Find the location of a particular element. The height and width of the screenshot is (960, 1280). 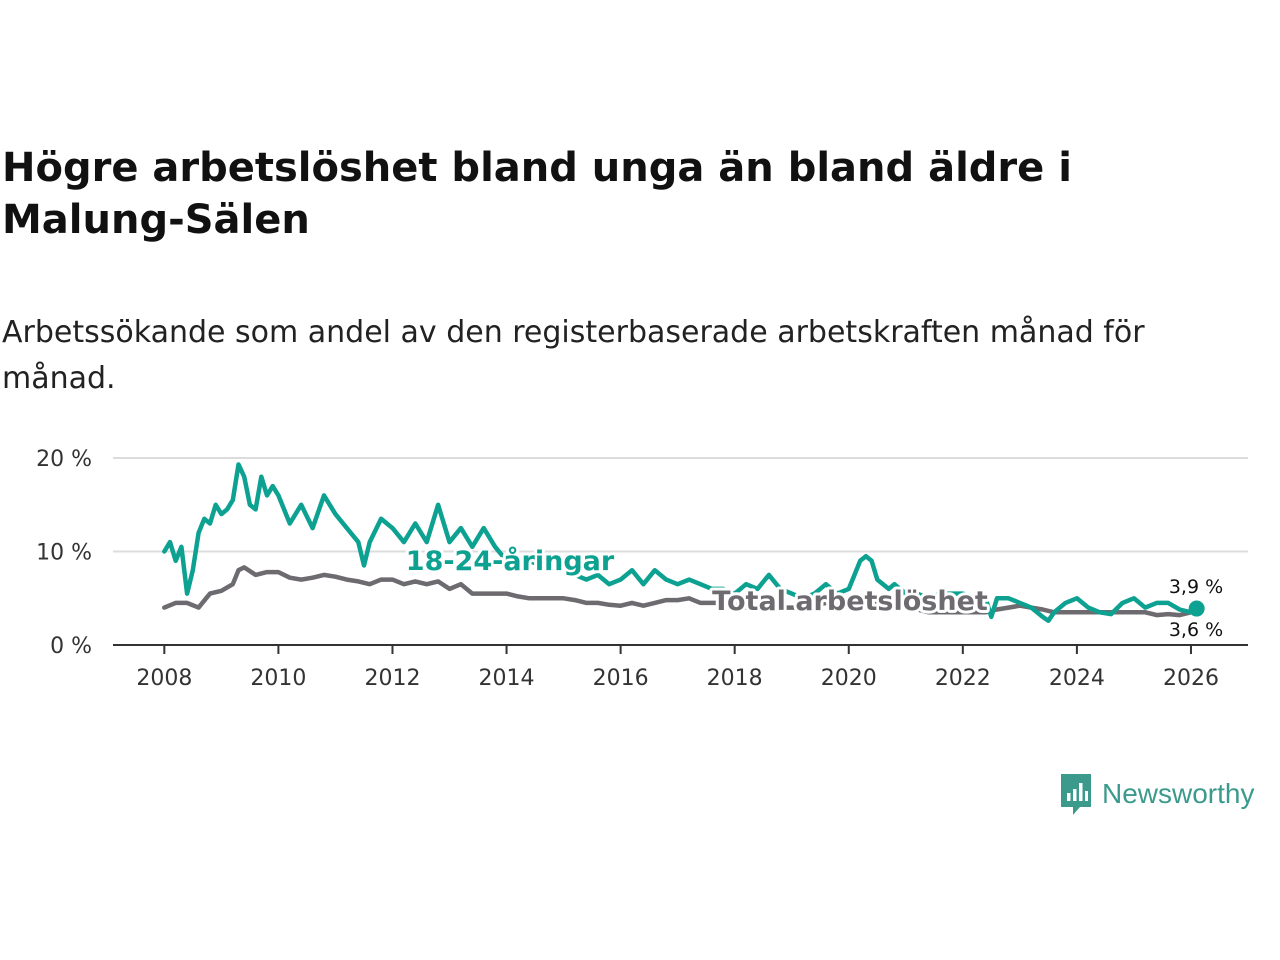

brand-name: Newsworthy is located at coordinates (1178, 793).